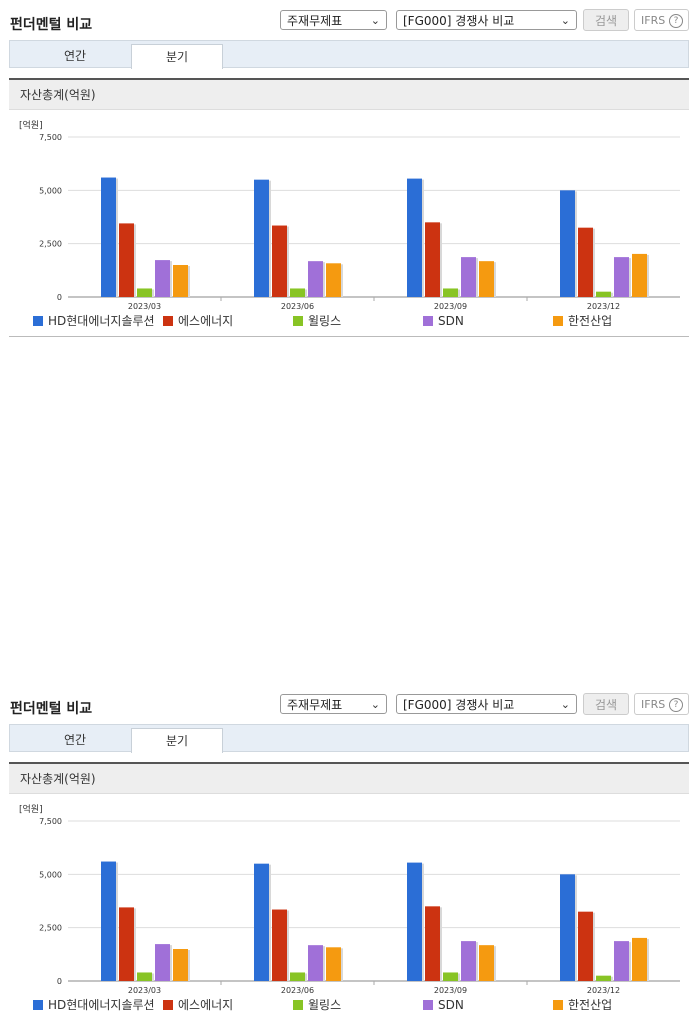 The image size is (696, 1014). I want to click on legend-label: HD현대에너지솔루션, so click(101, 321).